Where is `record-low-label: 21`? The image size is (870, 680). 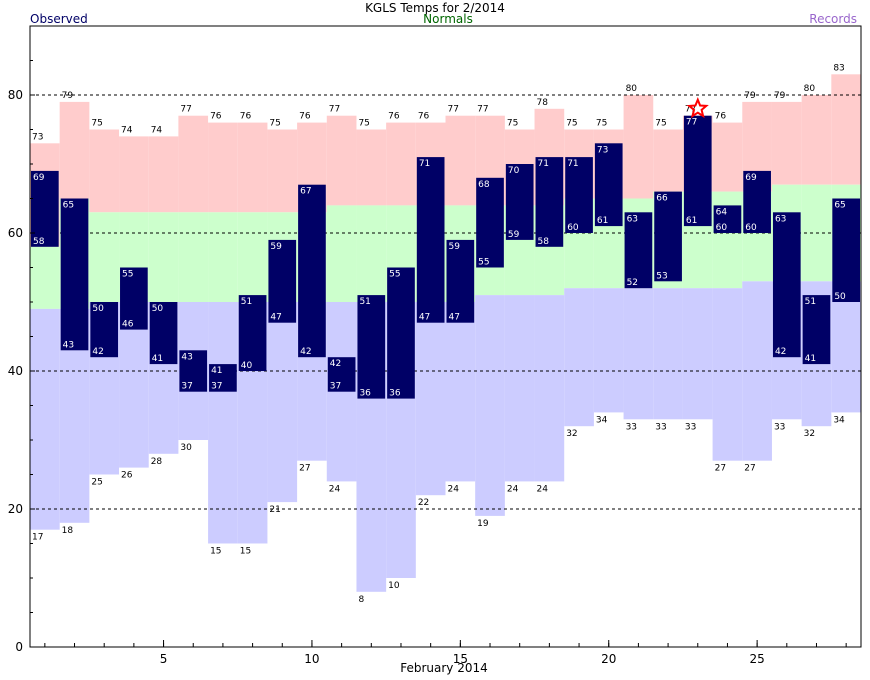 record-low-label: 21 is located at coordinates (274, 510).